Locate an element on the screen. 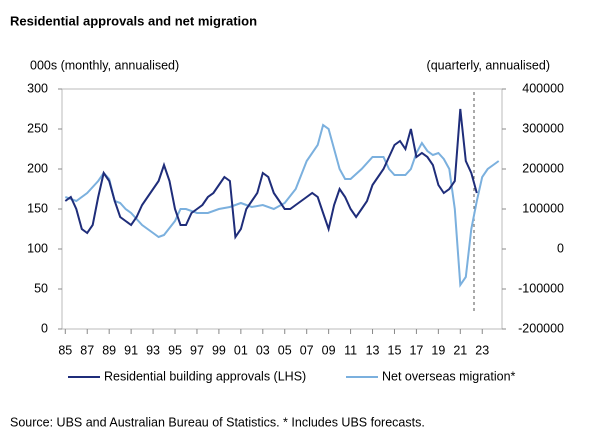 This screenshot has height=447, width=591. x-tick-label: 15 is located at coordinates (395, 350).